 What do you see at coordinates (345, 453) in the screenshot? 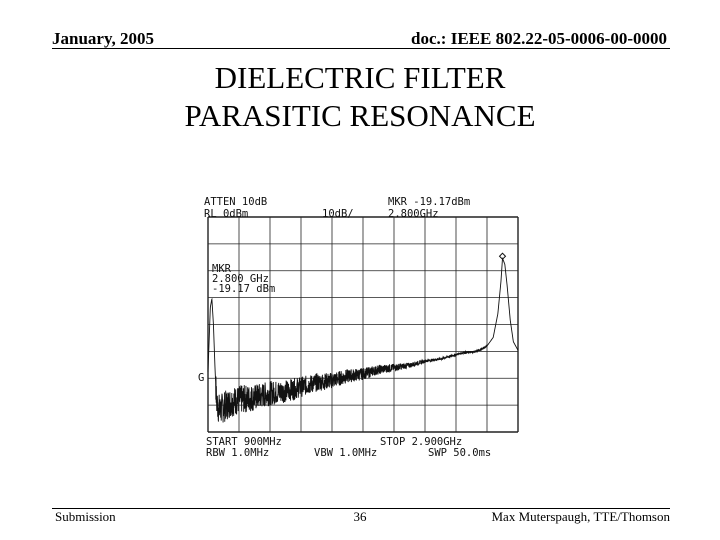
I see `vbw-label: VBW 1.0MHz` at bounding box center [345, 453].